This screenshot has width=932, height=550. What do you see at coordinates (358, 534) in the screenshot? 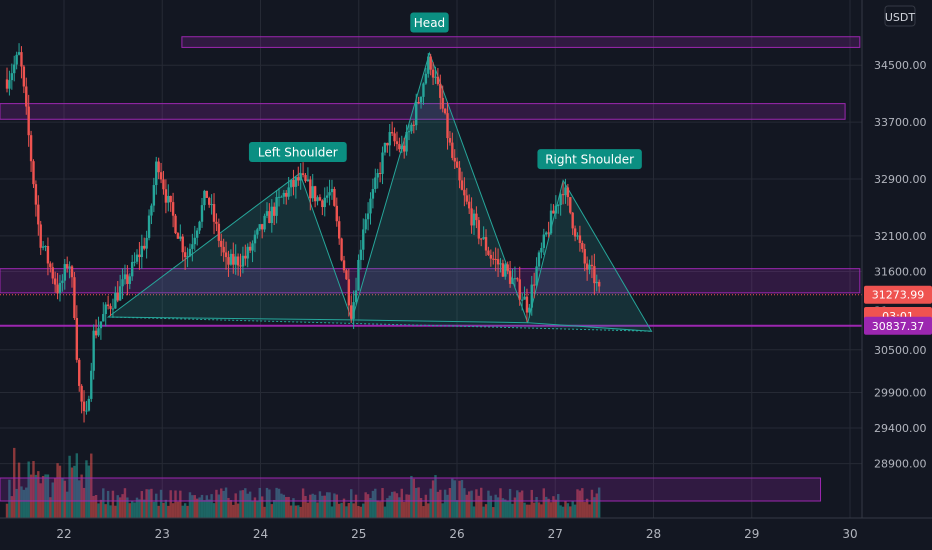
I see `time-tick-label: 25` at bounding box center [358, 534].